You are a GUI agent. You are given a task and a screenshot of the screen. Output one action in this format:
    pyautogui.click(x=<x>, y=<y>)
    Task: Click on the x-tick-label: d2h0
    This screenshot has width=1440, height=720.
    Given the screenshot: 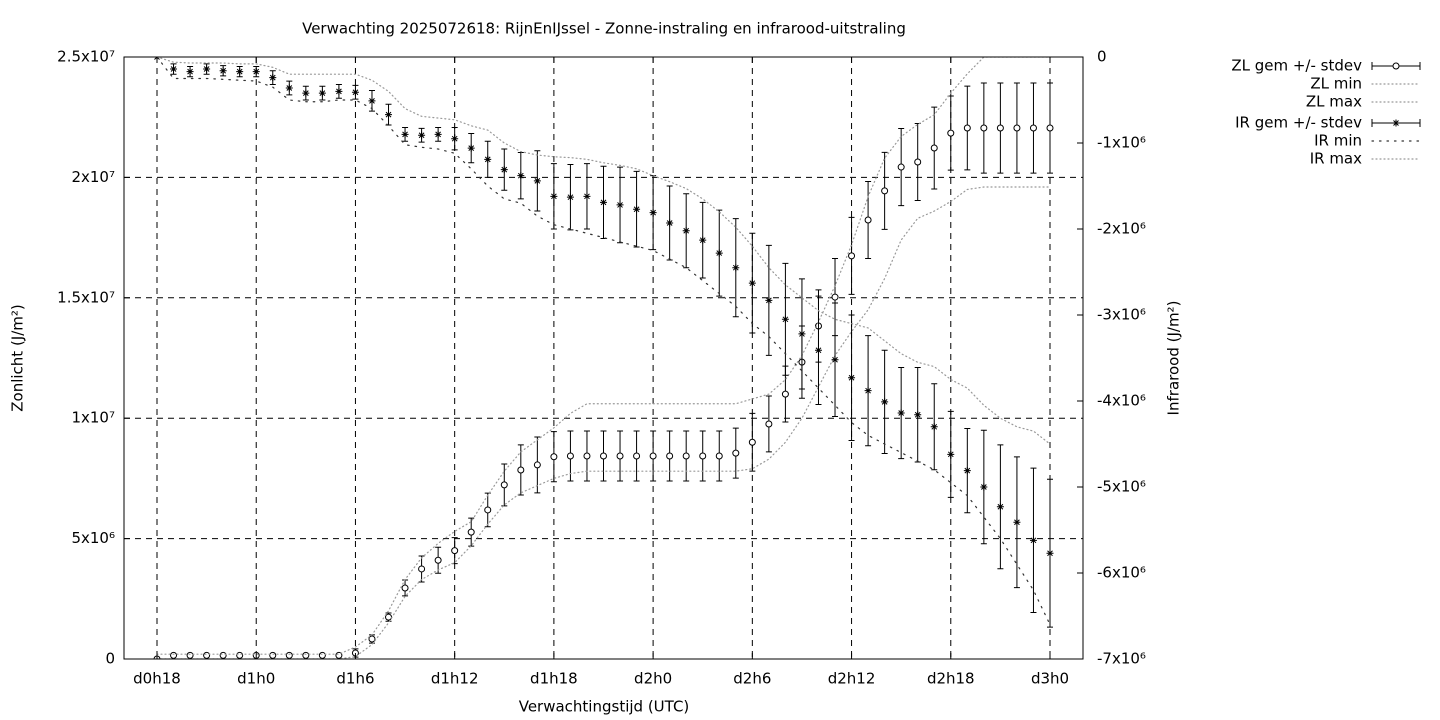 What is the action you would take?
    pyautogui.click(x=653, y=679)
    